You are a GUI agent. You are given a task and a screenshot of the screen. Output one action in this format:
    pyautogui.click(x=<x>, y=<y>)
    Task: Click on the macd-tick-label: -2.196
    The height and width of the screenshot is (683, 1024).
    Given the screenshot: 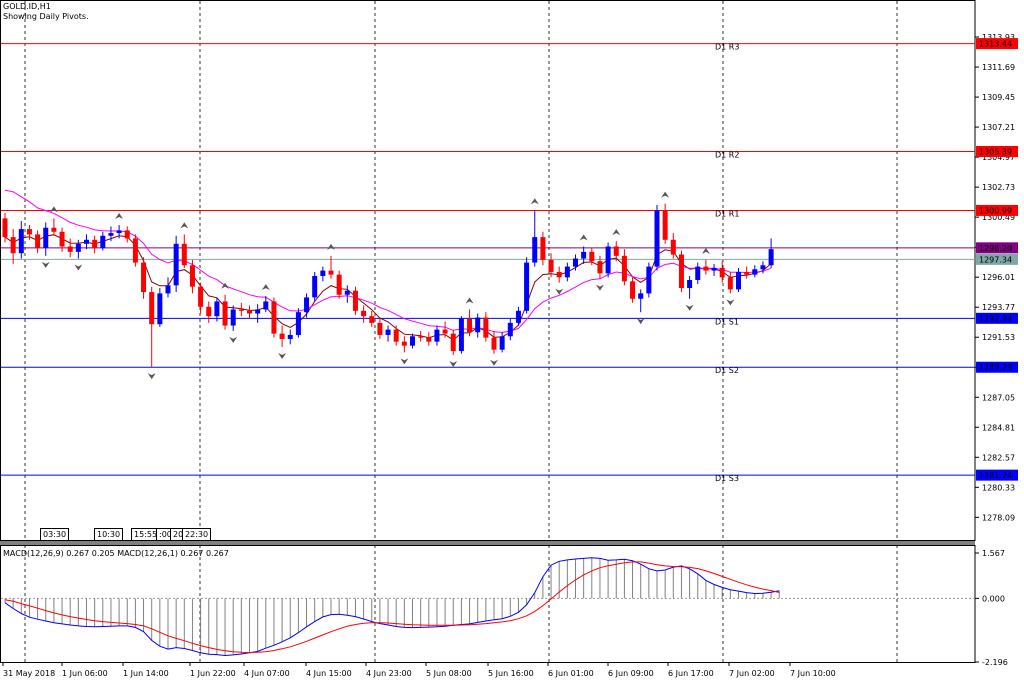 What is the action you would take?
    pyautogui.click(x=995, y=662)
    